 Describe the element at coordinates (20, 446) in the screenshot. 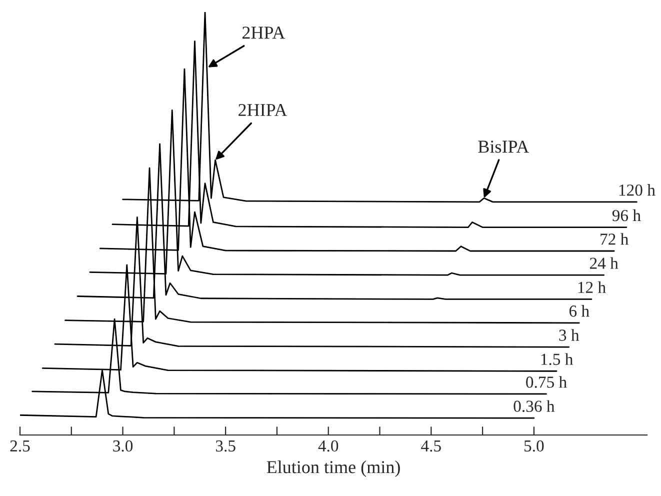

I see `x-tick-label: 2.5` at that location.